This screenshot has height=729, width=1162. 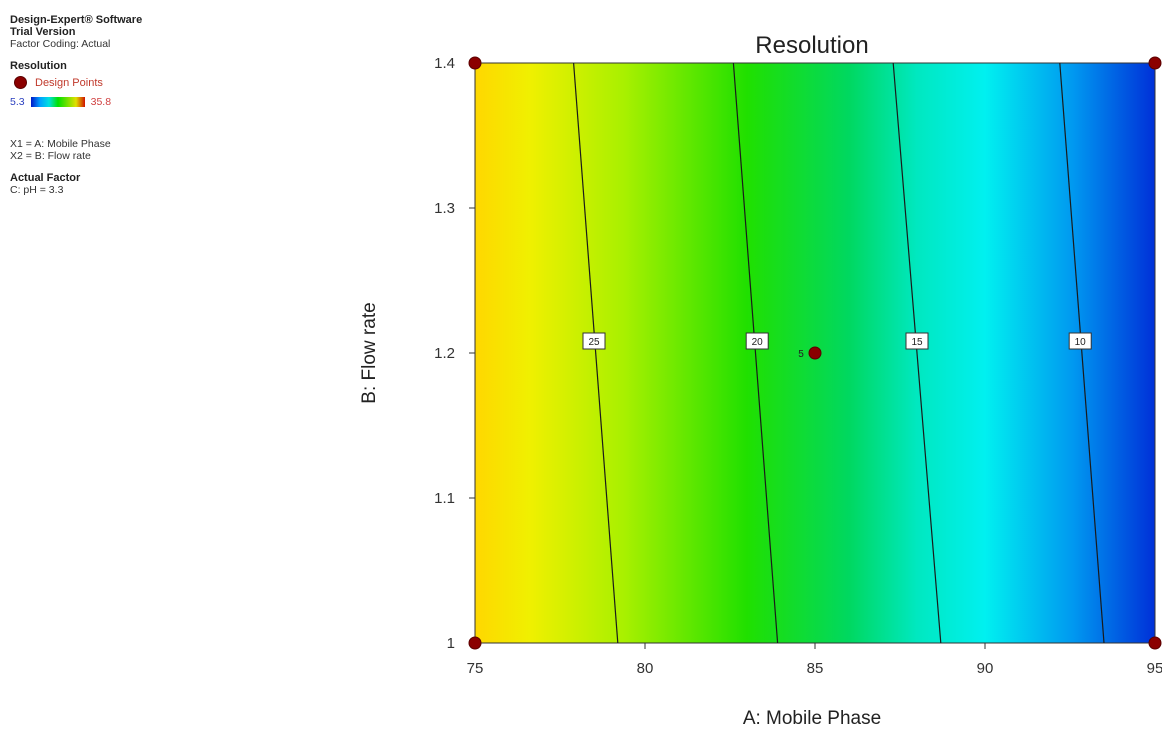 I want to click on x-tick-label: 75, so click(x=475, y=668).